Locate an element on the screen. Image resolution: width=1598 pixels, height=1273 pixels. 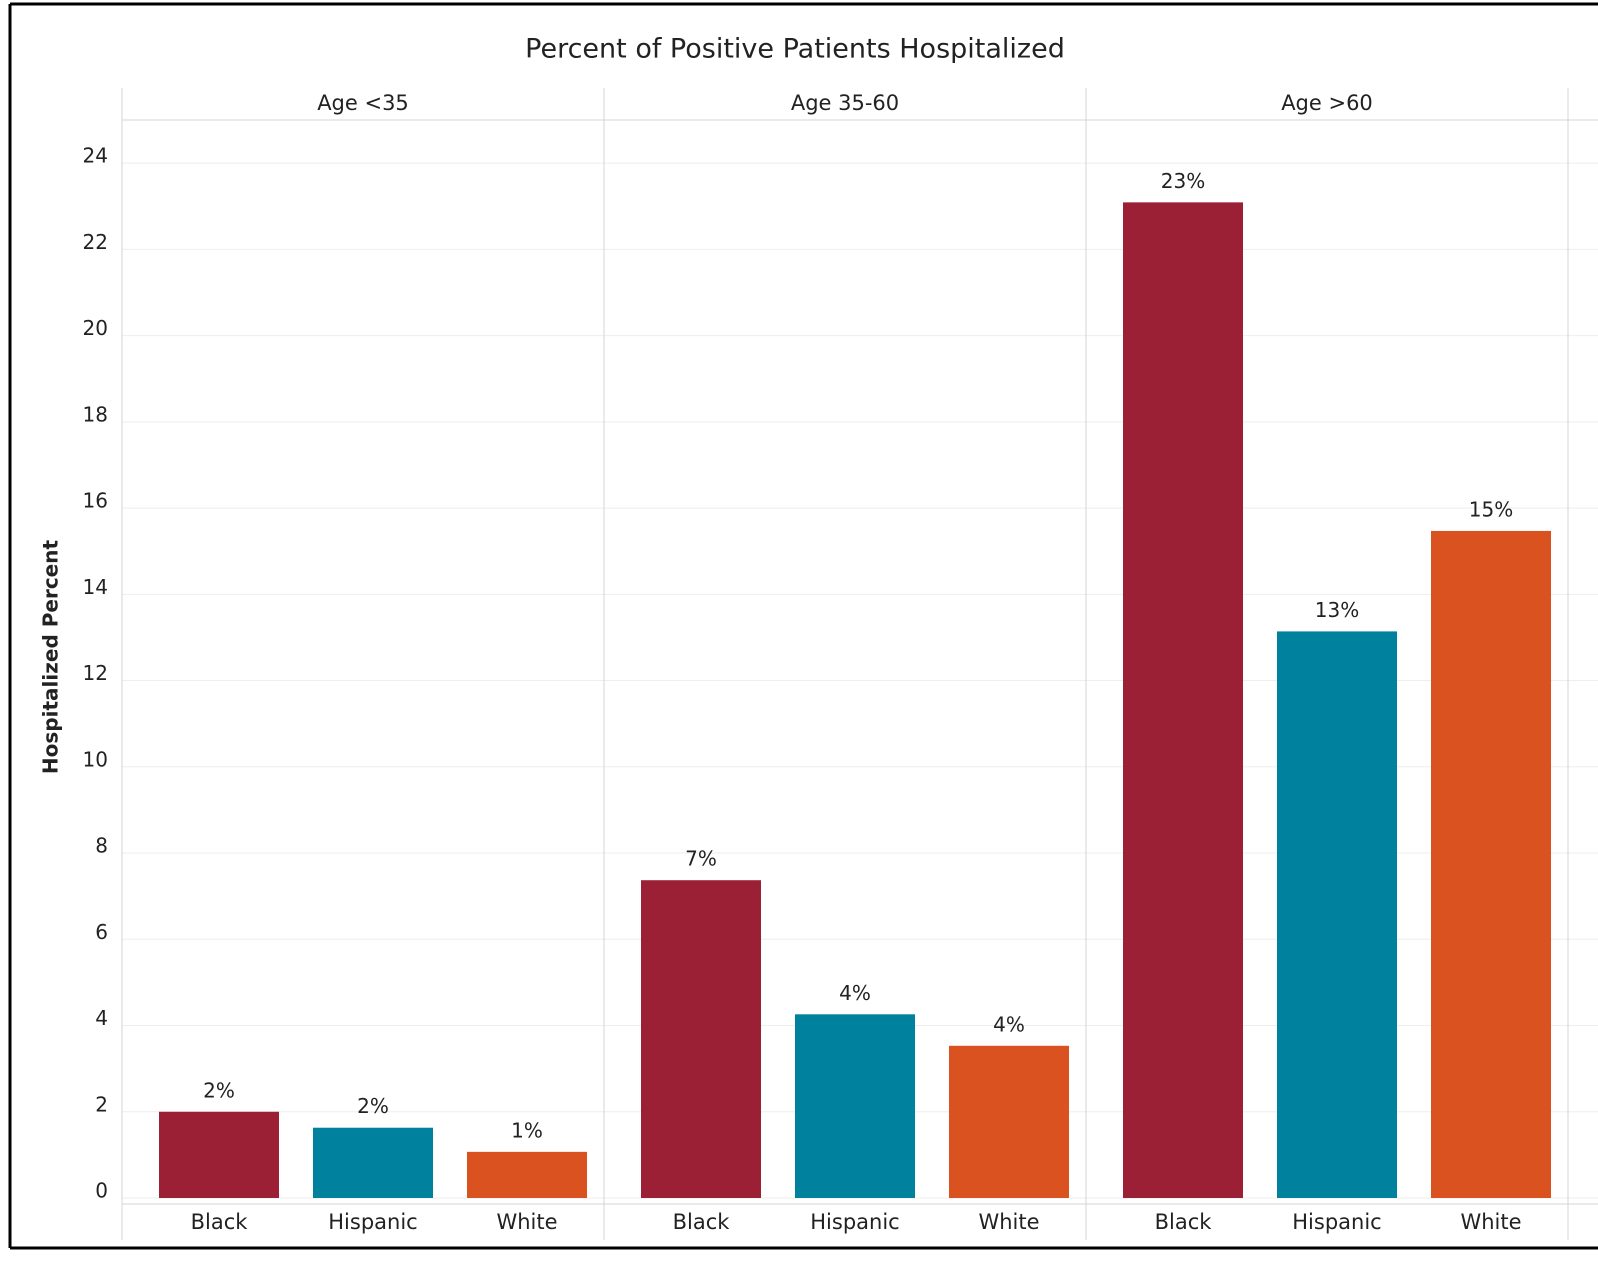
y-tick-label: 10 is located at coordinates (95, 759).